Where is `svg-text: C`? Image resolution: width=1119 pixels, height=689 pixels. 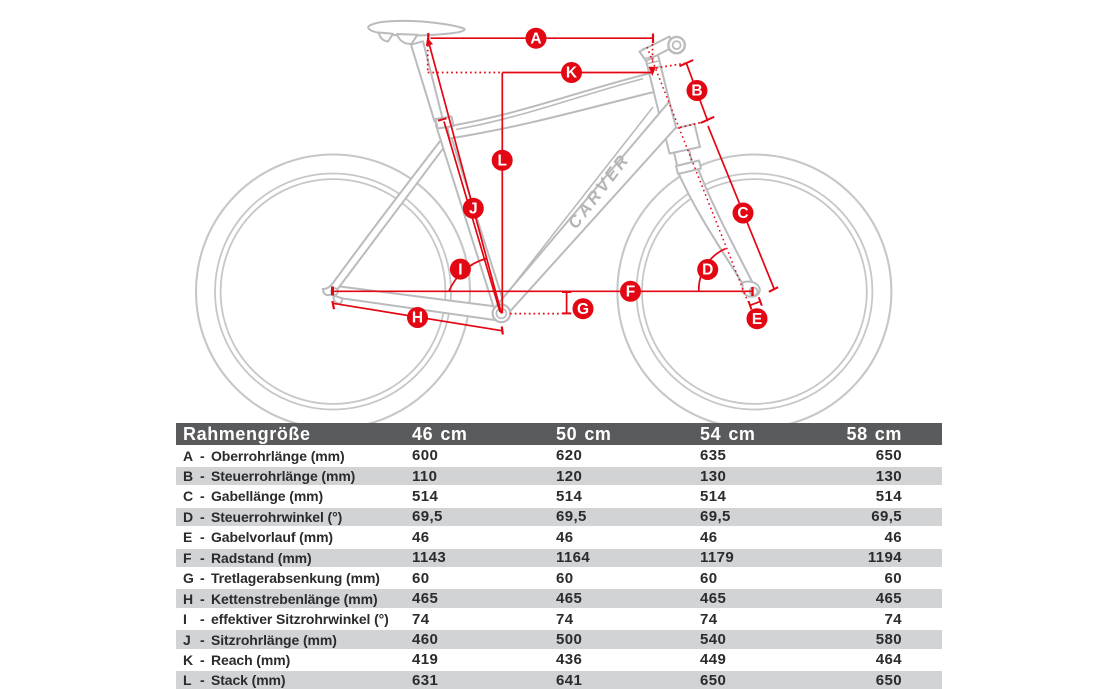 svg-text: C is located at coordinates (742, 213).